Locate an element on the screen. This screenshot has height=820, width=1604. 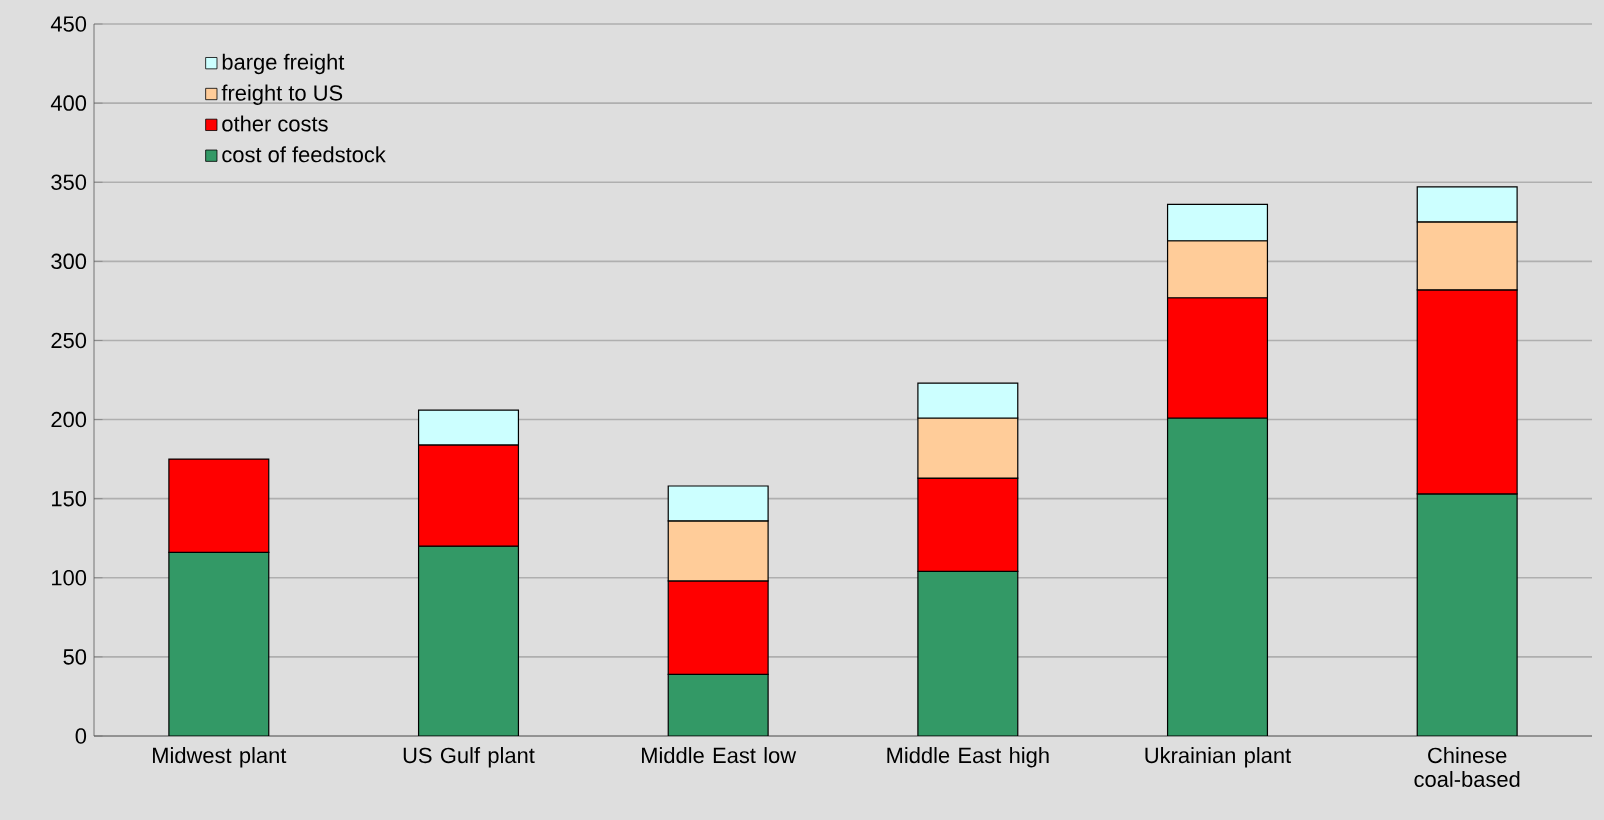
x-tick-label: Midwest plant is located at coordinates (220, 757).